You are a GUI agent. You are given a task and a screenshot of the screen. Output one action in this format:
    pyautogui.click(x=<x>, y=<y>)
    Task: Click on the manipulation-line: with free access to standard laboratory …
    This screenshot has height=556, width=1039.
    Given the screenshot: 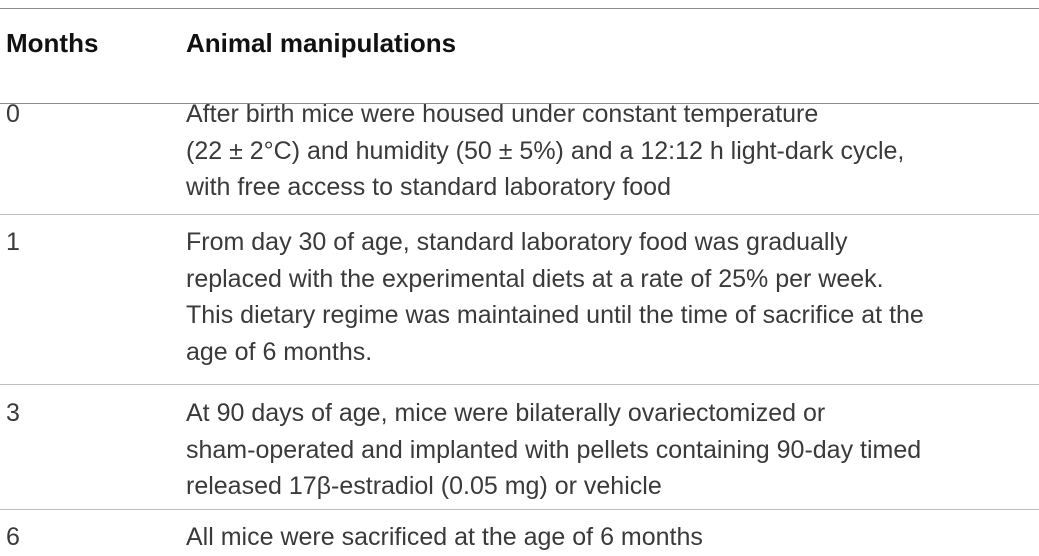 What is the action you would take?
    pyautogui.click(x=428, y=187)
    